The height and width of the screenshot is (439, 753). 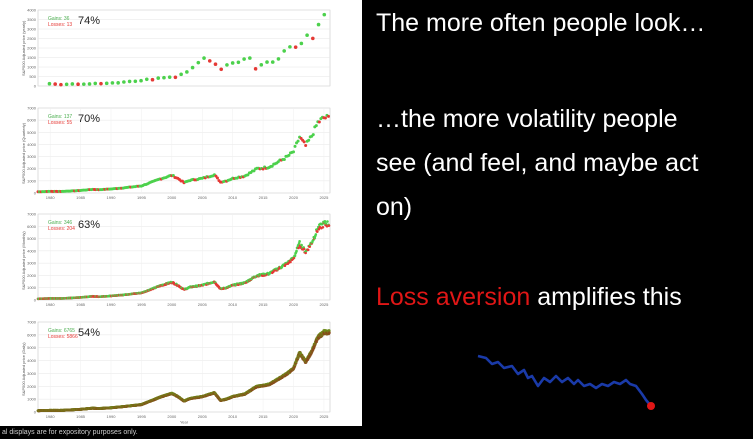 What do you see at coordinates (59, 19) in the screenshot?
I see `gains-legend: Gains: 36` at bounding box center [59, 19].